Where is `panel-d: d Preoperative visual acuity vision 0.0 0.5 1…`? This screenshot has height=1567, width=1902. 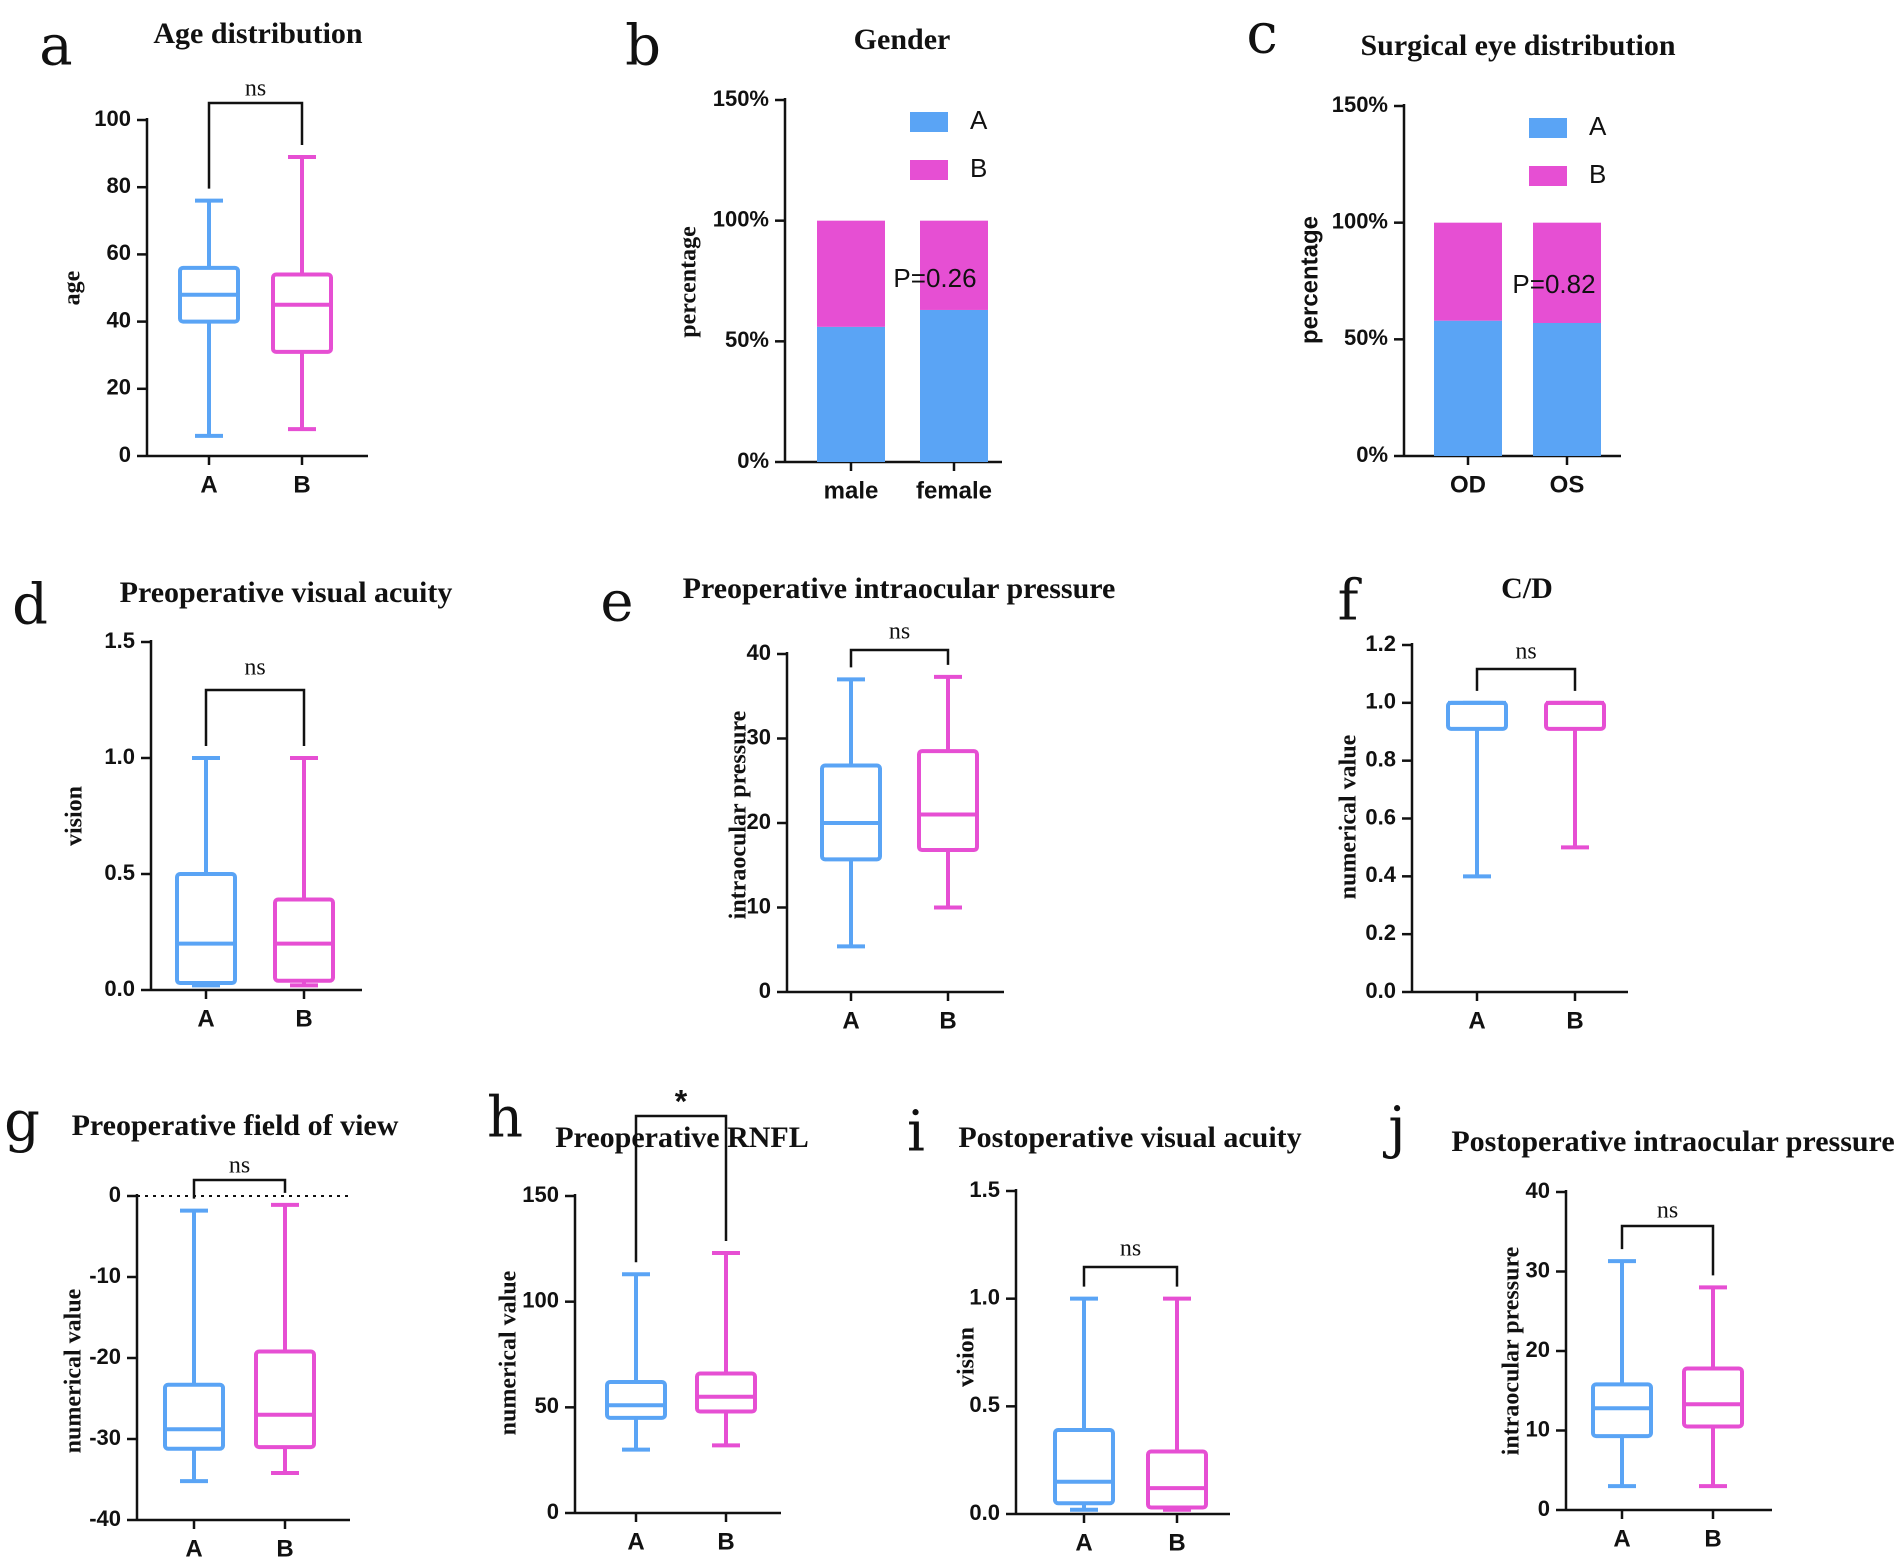
panel-d: d Preoperative visual acuity vision 0.0 0.5 1… is located at coordinates (232, 803).